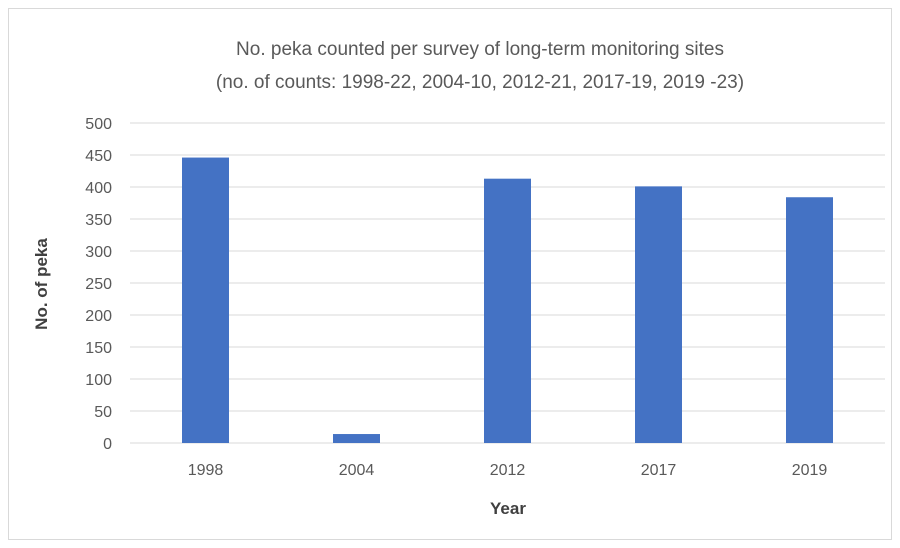 The height and width of the screenshot is (548, 900). What do you see at coordinates (98, 252) in the screenshot?
I see `y-tick-label: 300` at bounding box center [98, 252].